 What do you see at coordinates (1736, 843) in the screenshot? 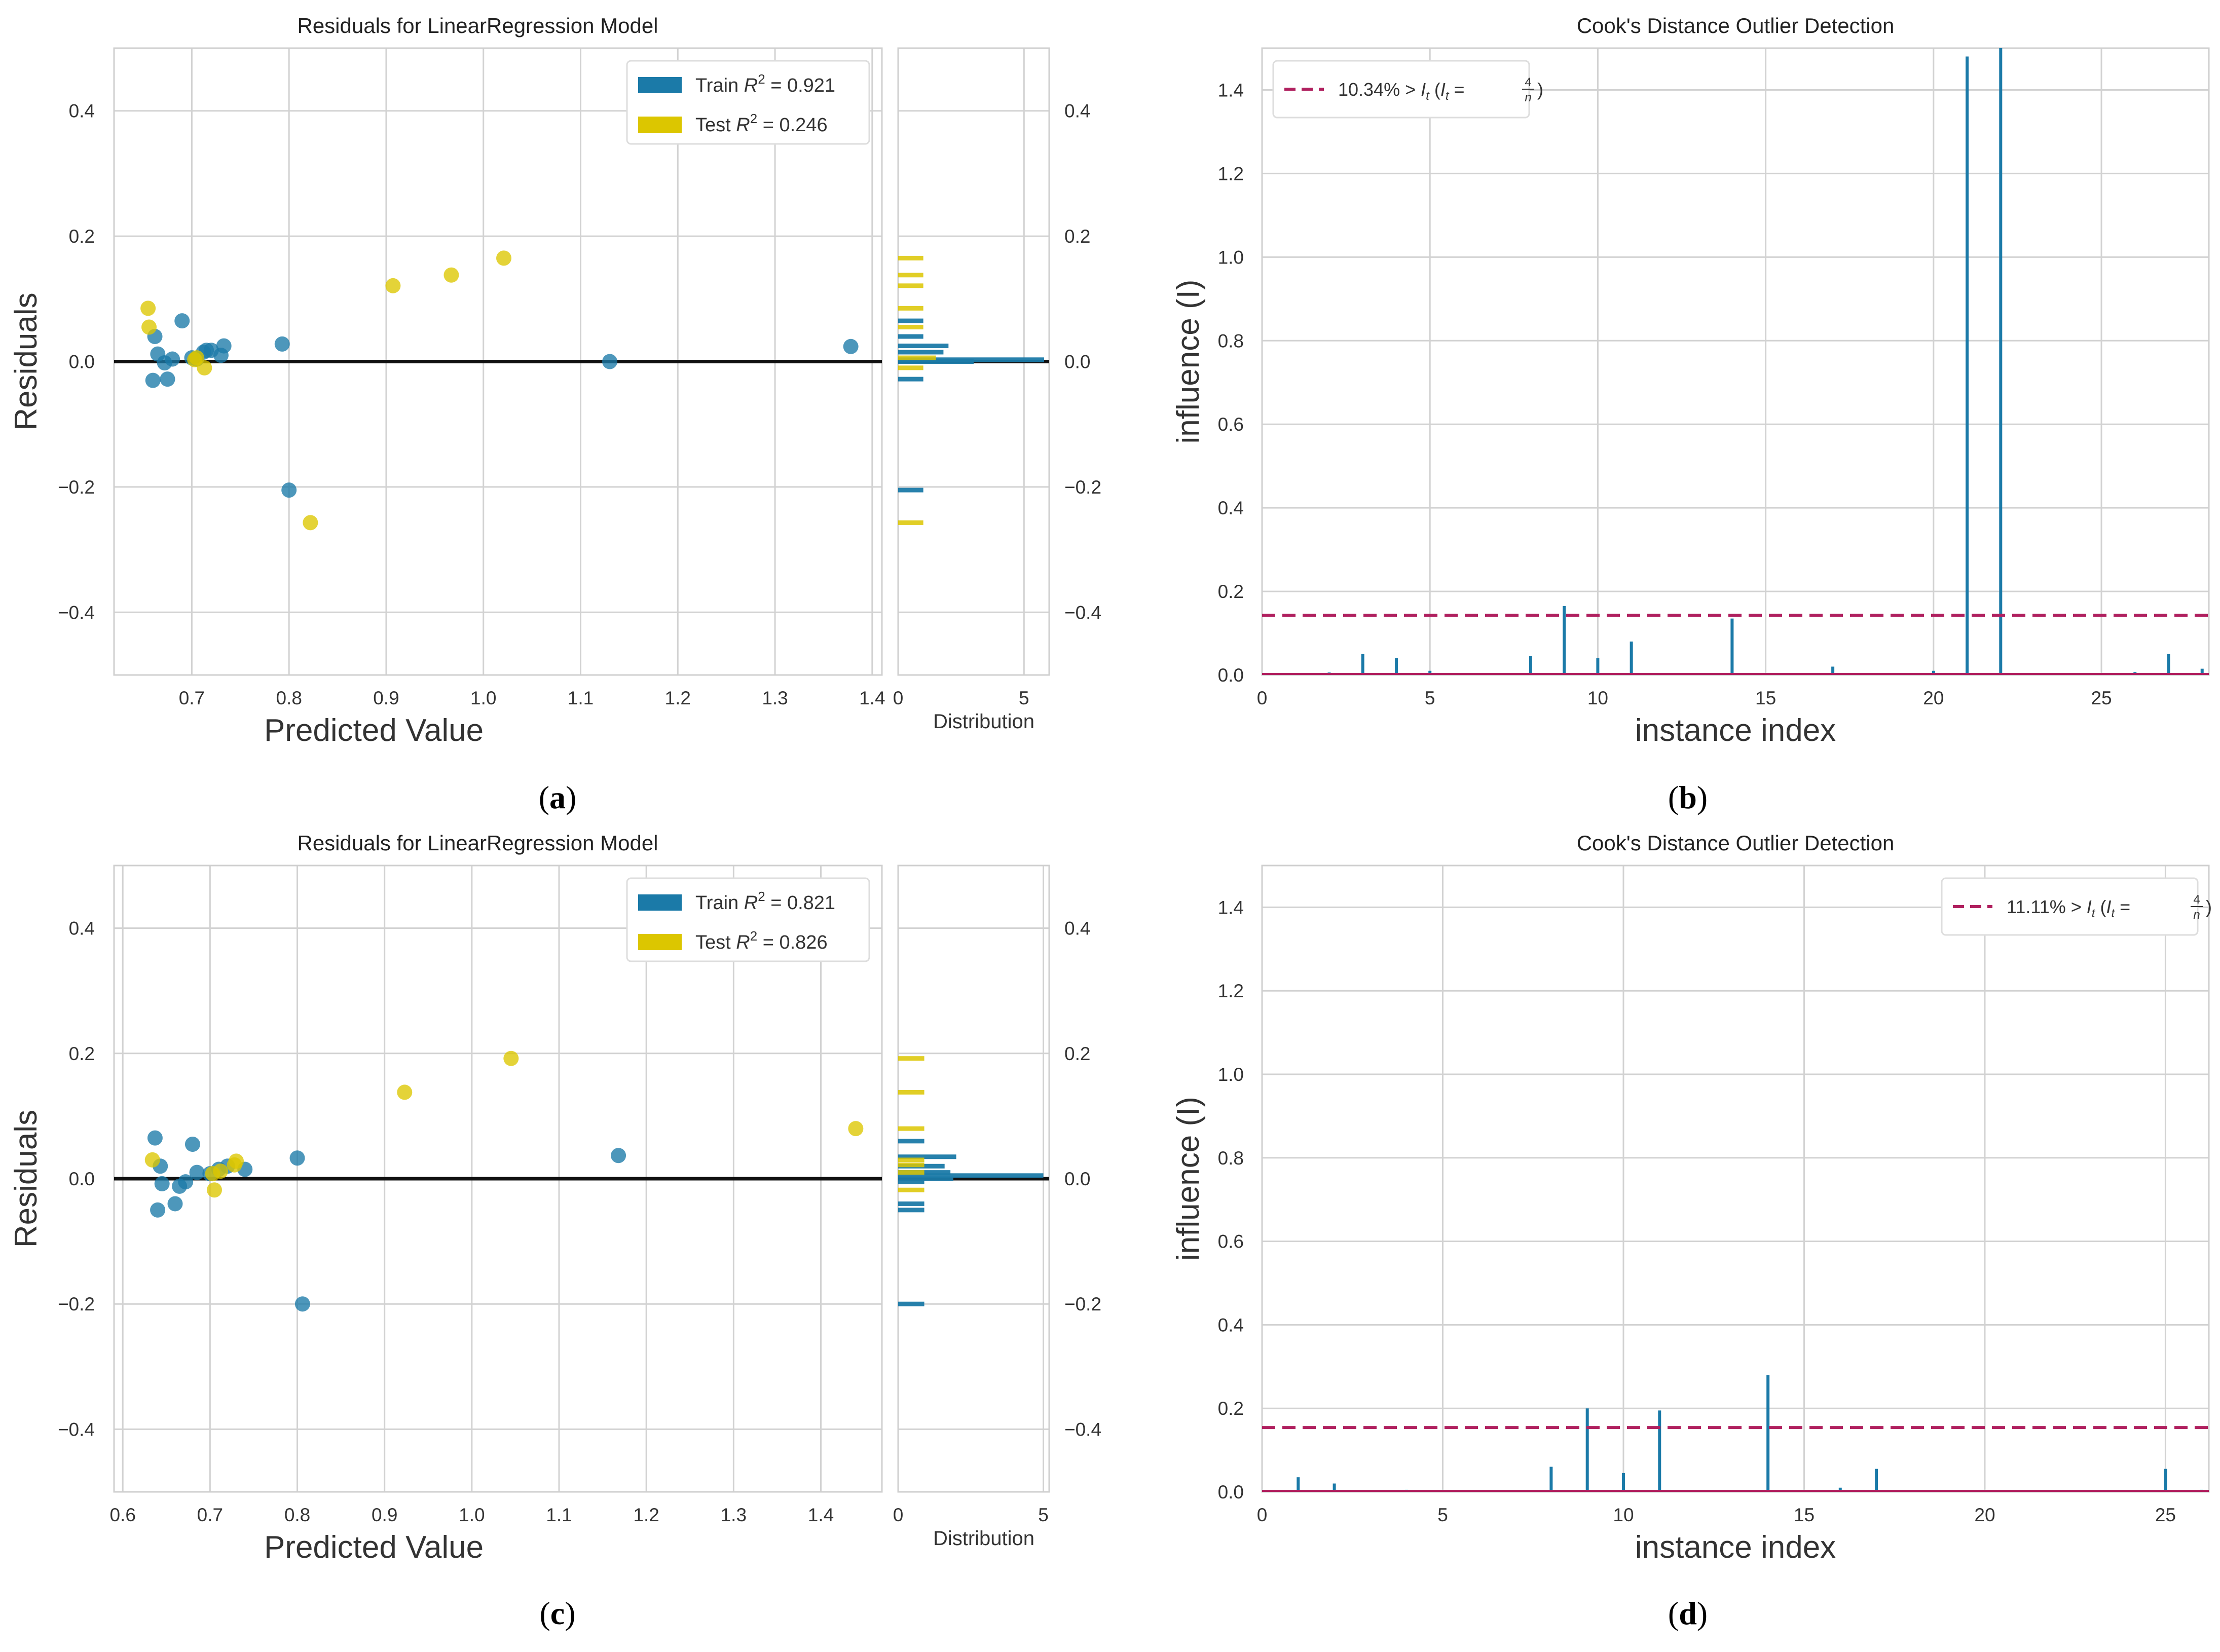
I see `d-chart-title: Cook's Distance Outlier Detection` at bounding box center [1736, 843].